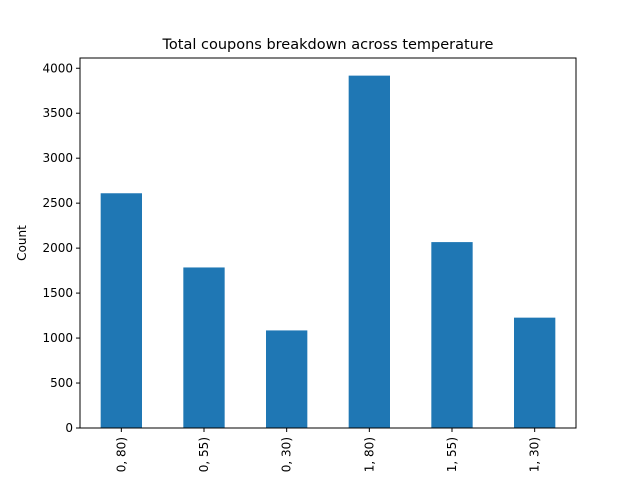  Describe the element at coordinates (61, 383) in the screenshot. I see `y-tick-label-1: 500` at that location.